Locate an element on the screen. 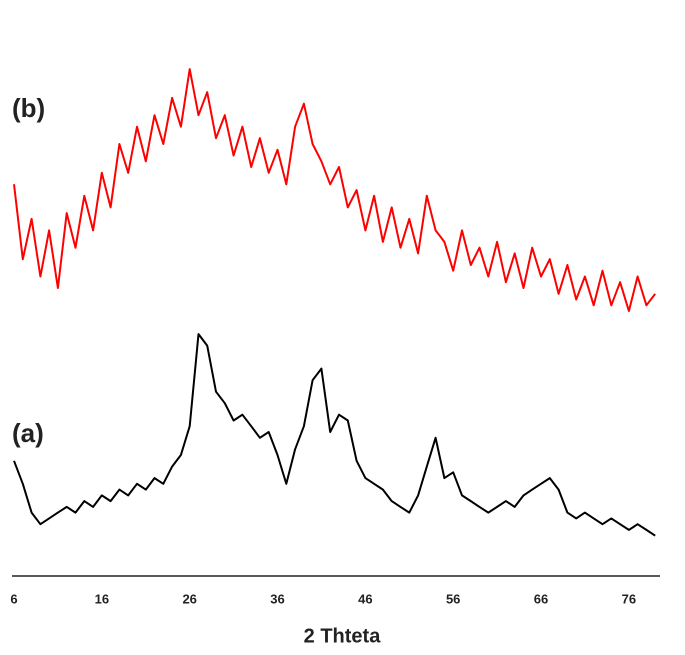  series-label: (b) is located at coordinates (28, 108).